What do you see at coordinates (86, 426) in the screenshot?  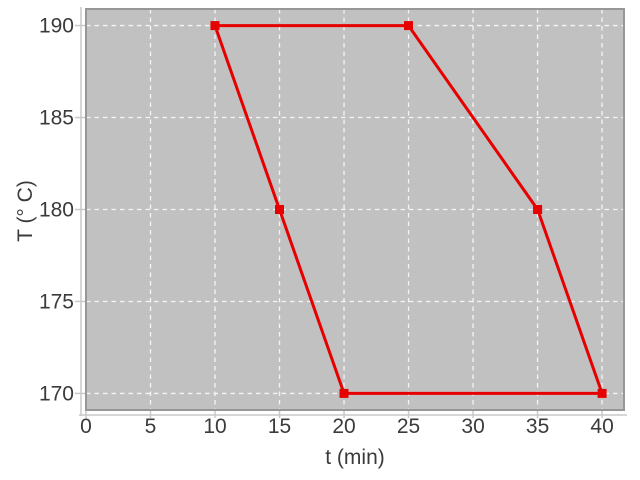 I see `x-tick-label: 0` at bounding box center [86, 426].